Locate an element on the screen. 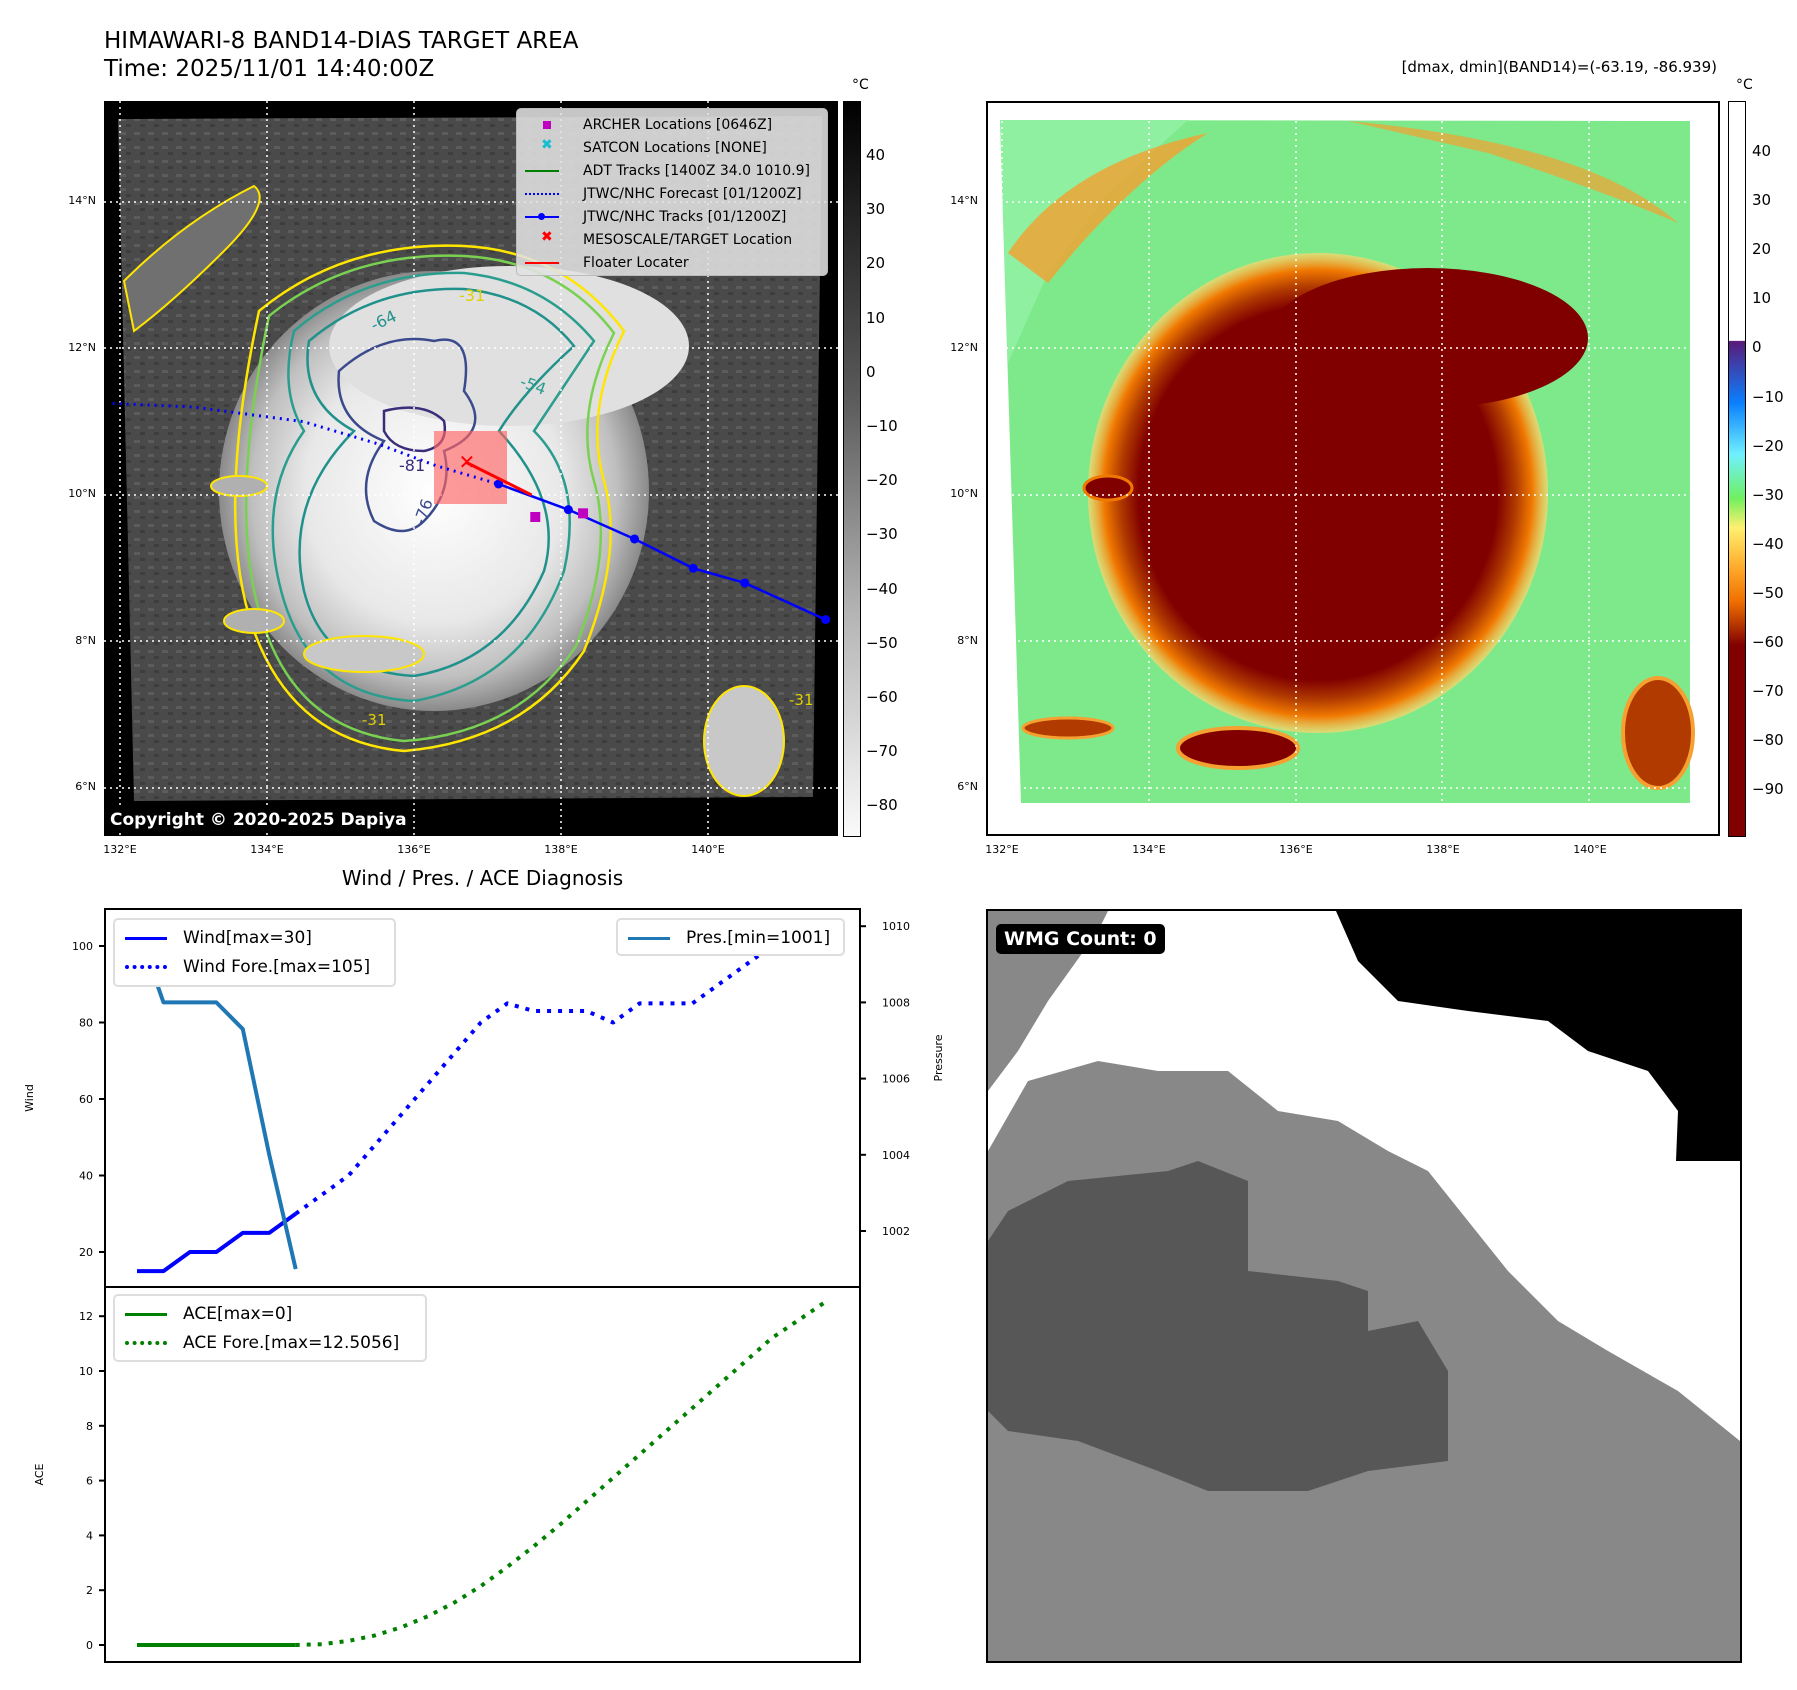 This screenshot has width=1797, height=1690. colorbar-tick-label: 30 is located at coordinates (876, 209).